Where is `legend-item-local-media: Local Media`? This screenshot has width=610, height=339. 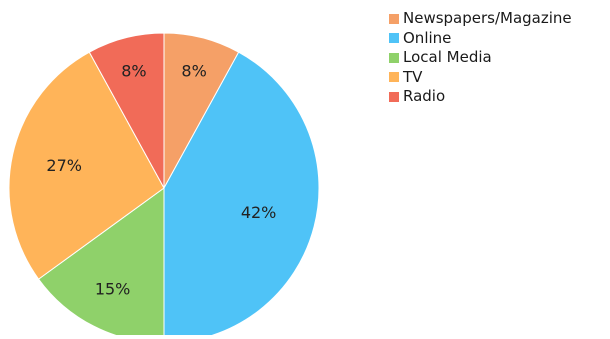
legend-item-local-media: Local Media is located at coordinates (480, 58).